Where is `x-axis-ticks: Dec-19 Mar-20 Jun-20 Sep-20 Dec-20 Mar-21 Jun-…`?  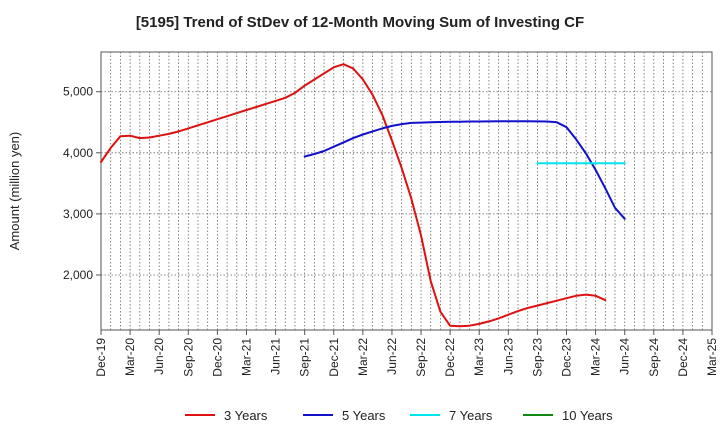 x-axis-ticks: Dec-19 Mar-20 Jun-20 Sep-20 Dec-20 Mar-21 Jun-… is located at coordinates (406, 353).